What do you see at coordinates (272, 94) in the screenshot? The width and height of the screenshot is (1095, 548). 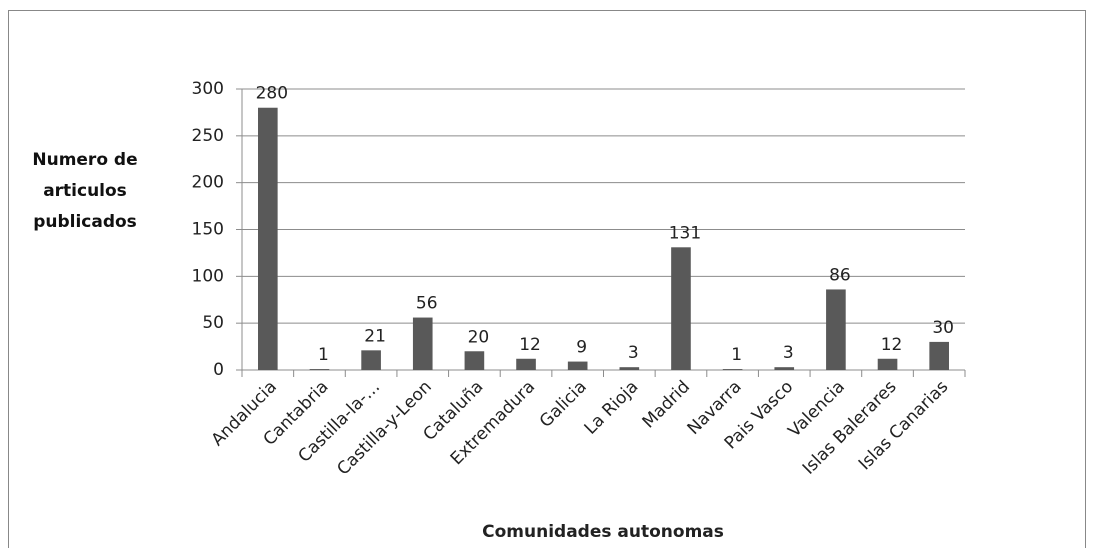 I see `data-label: 280` at bounding box center [272, 94].